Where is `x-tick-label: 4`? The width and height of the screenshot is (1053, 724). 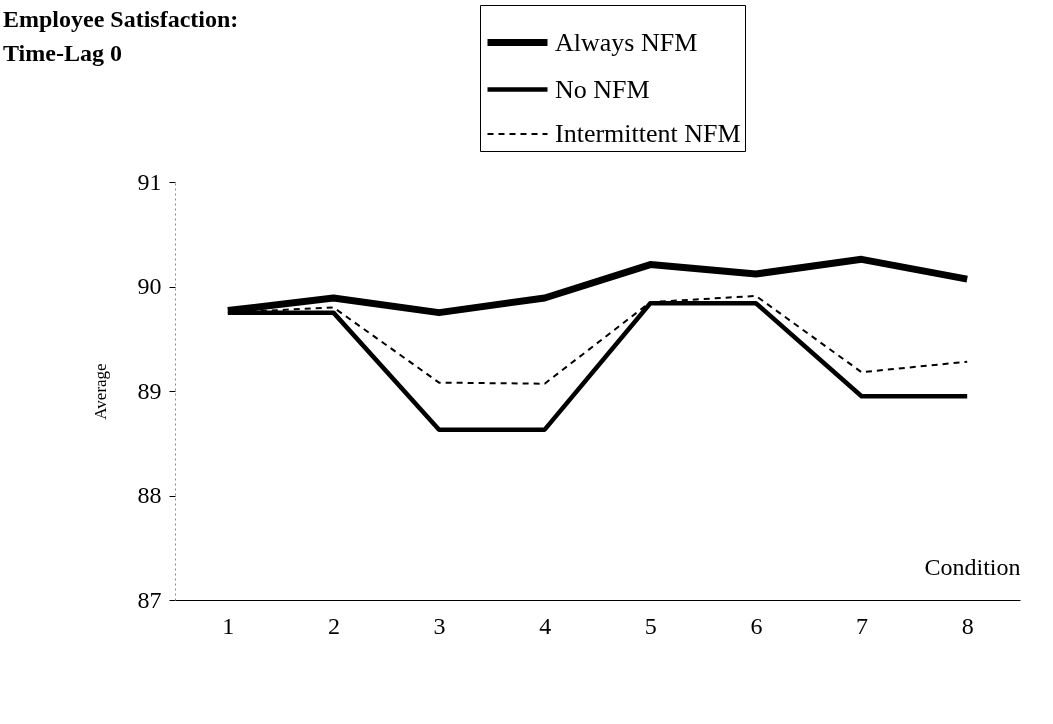
x-tick-label: 4 is located at coordinates (545, 625).